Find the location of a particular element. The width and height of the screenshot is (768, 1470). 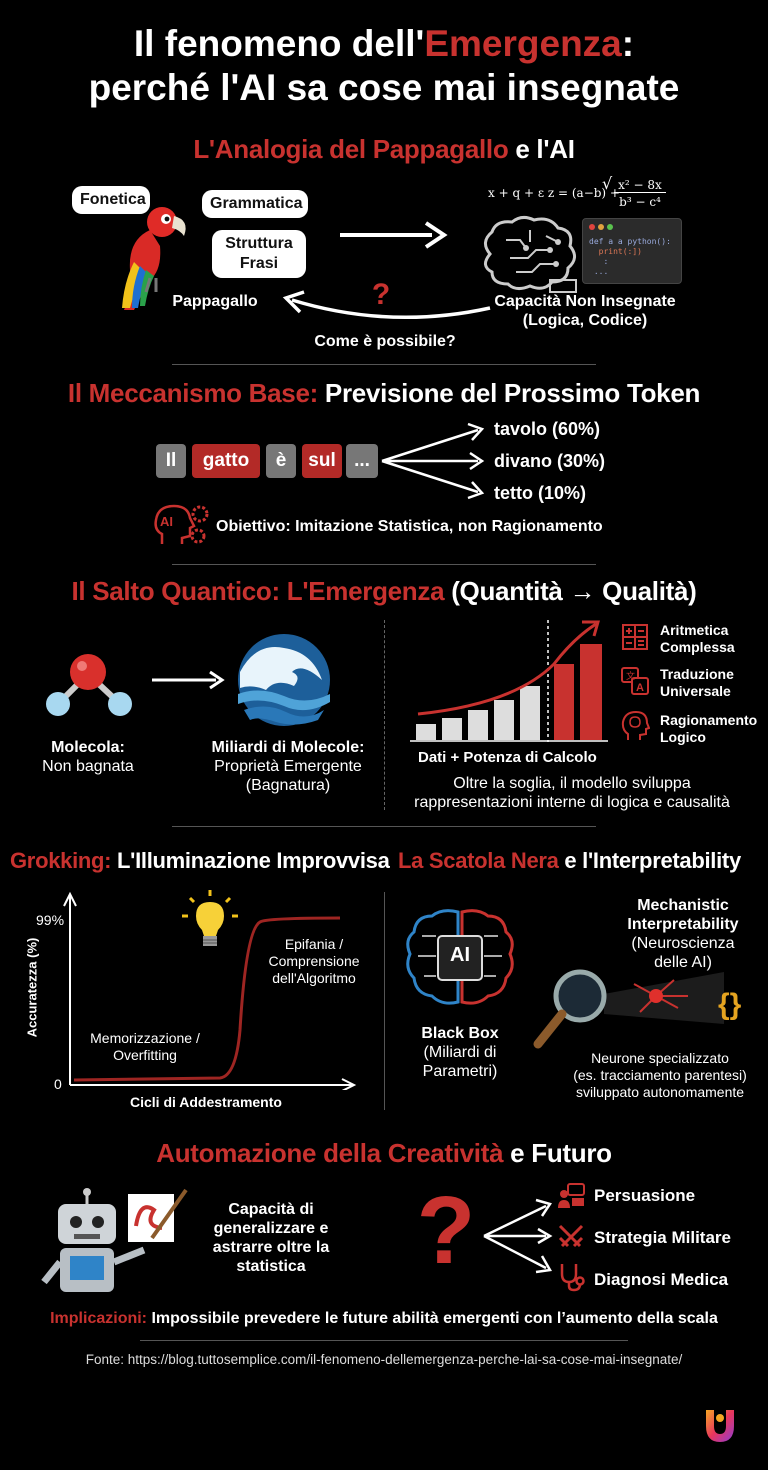

magnifier-neuron-icon is located at coordinates (628, 1009).